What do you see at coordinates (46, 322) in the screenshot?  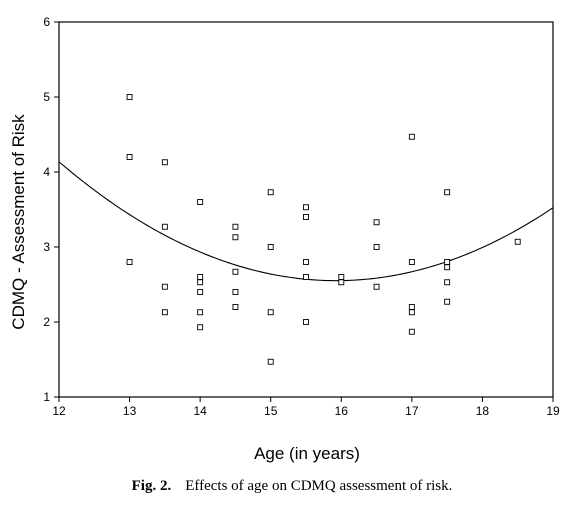 I see `y-tick-label-1: 2` at bounding box center [46, 322].